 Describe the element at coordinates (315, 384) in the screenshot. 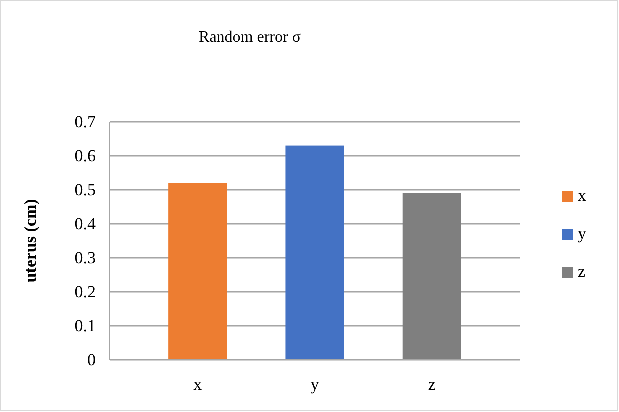

I see `x-tick-label: y` at that location.